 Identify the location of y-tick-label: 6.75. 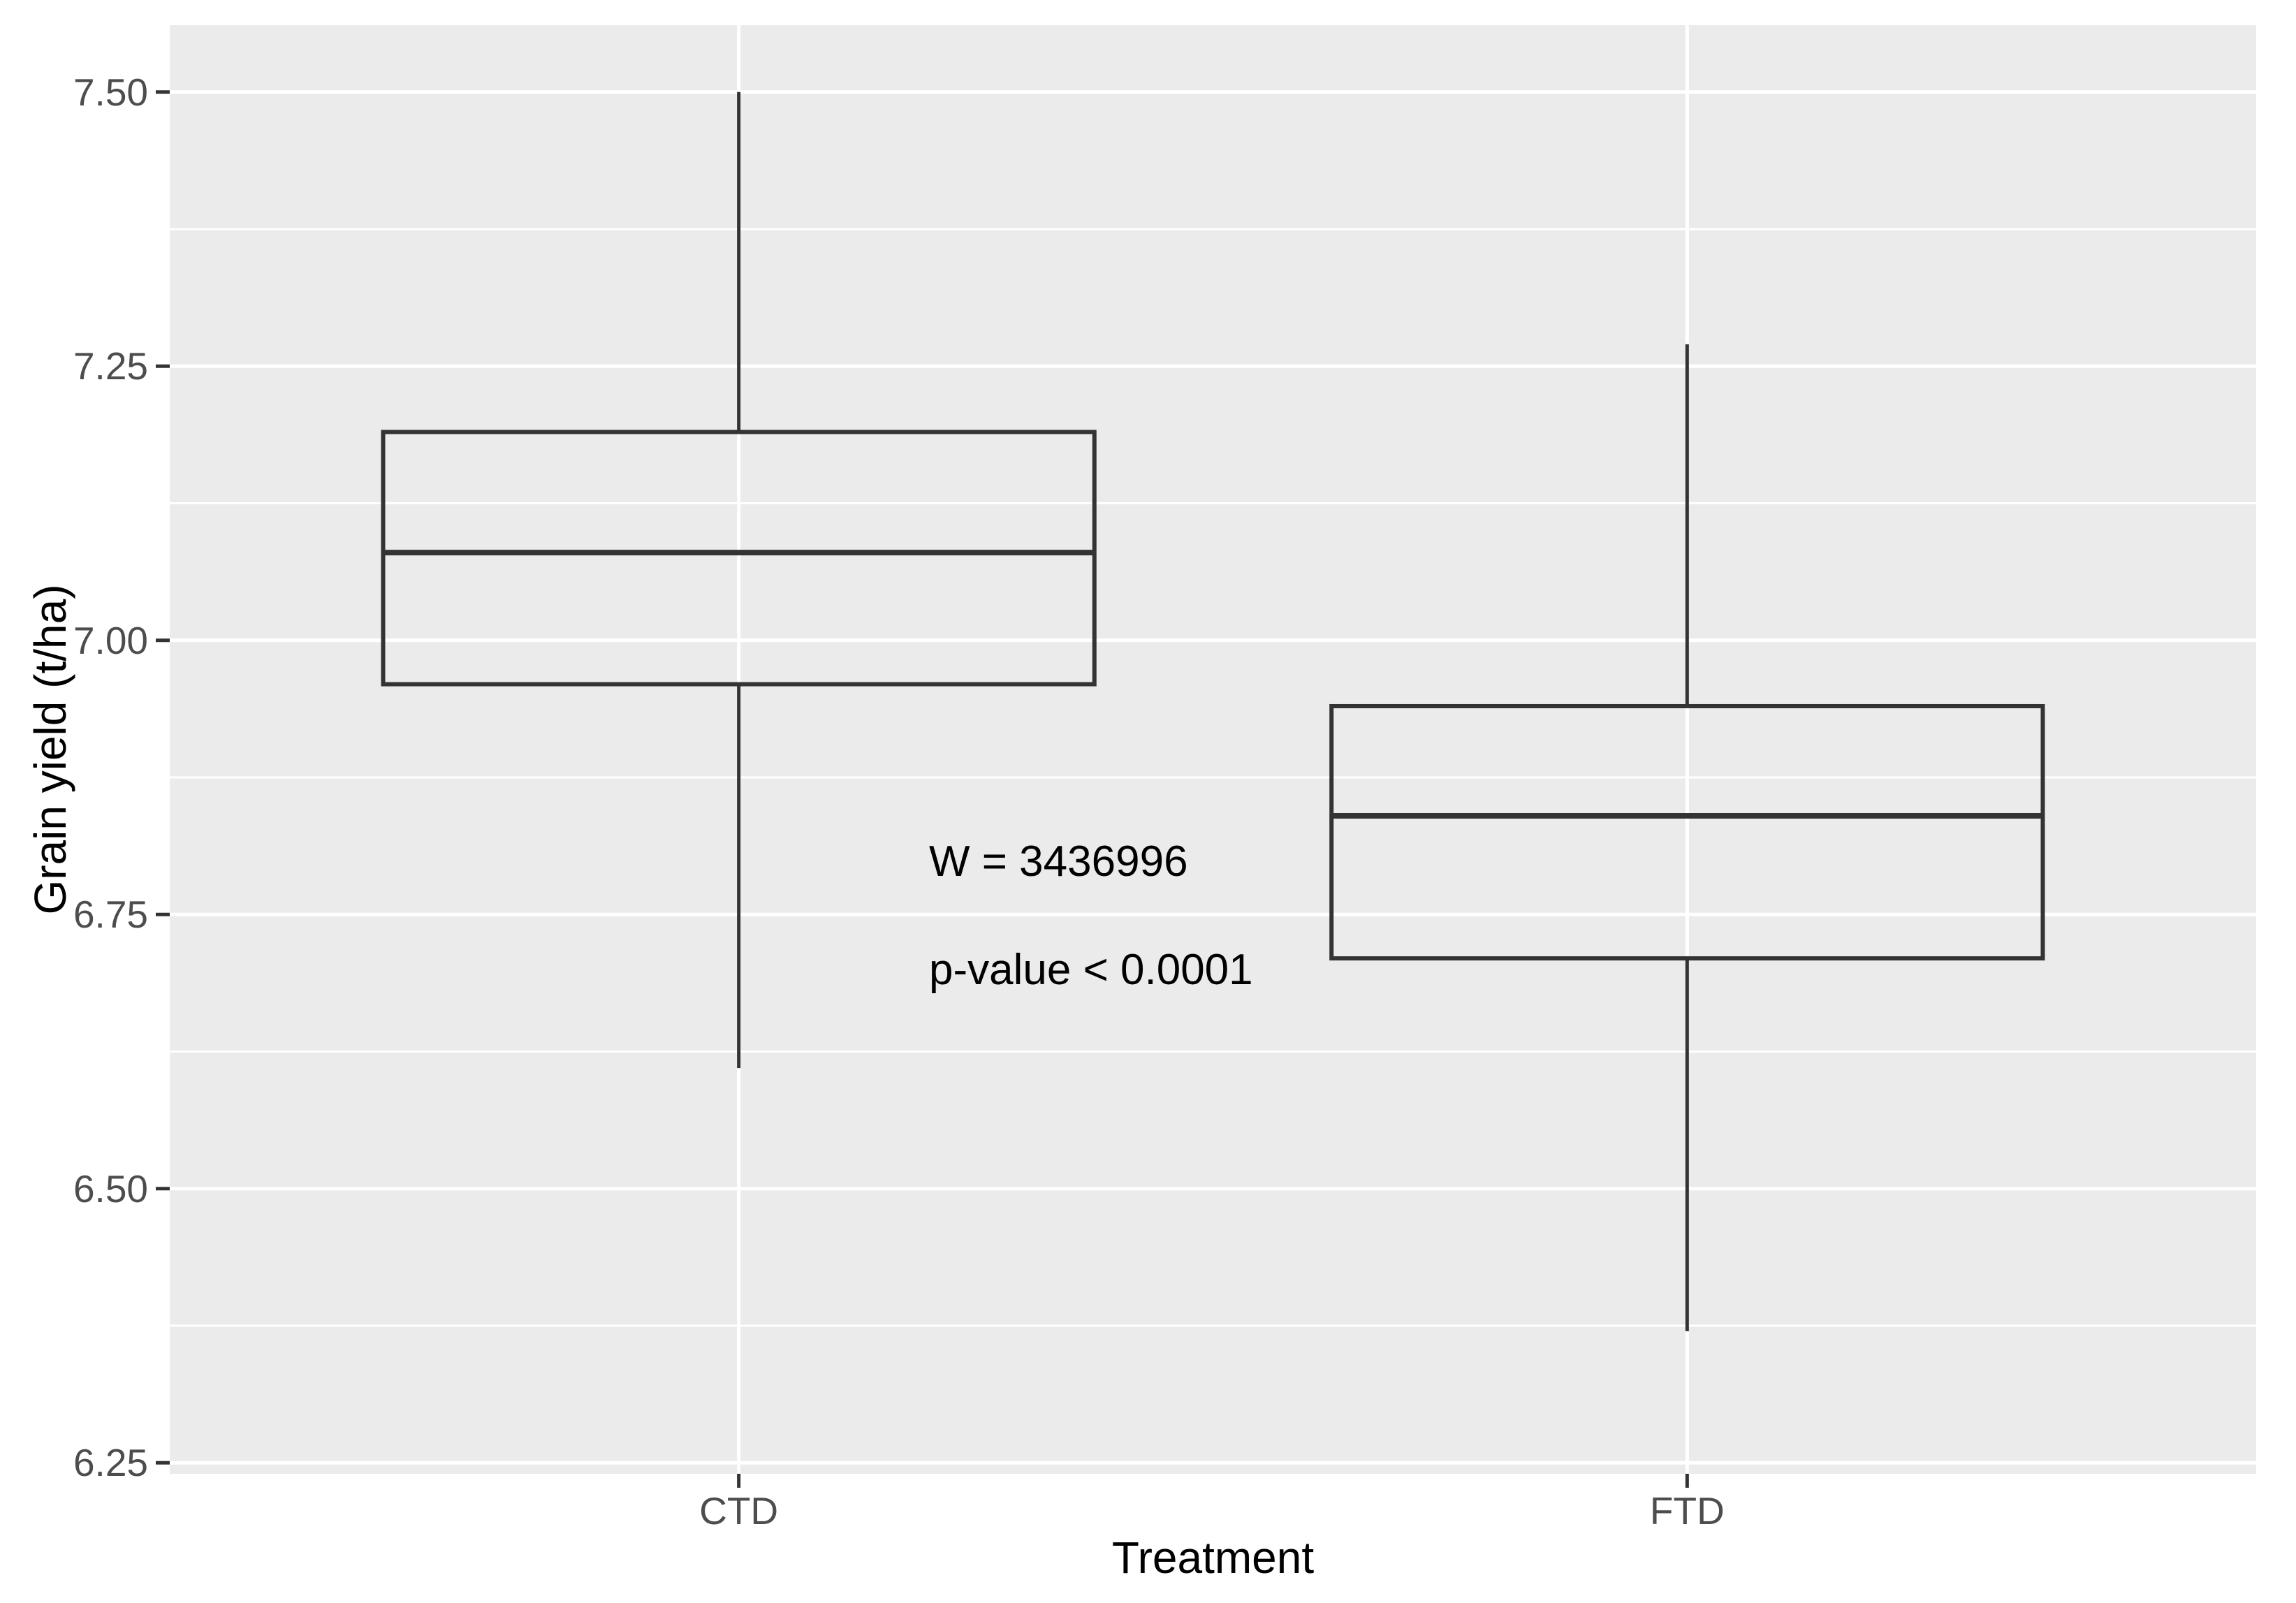
(110, 915).